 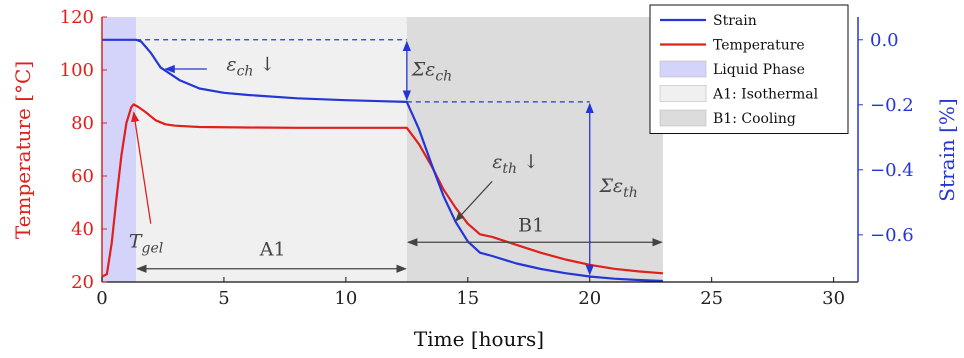 What do you see at coordinates (531, 226) in the screenshot?
I see `b1-label: B1` at bounding box center [531, 226].